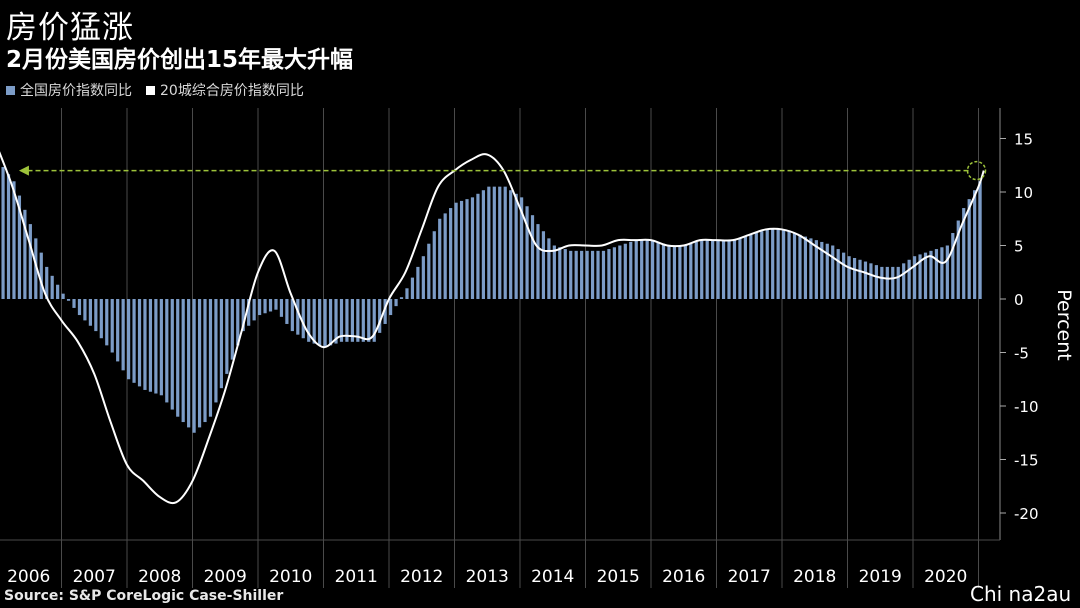  Describe the element at coordinates (76, 91) in the screenshot. I see `legend-label-national: 全国房价指数同比` at that location.